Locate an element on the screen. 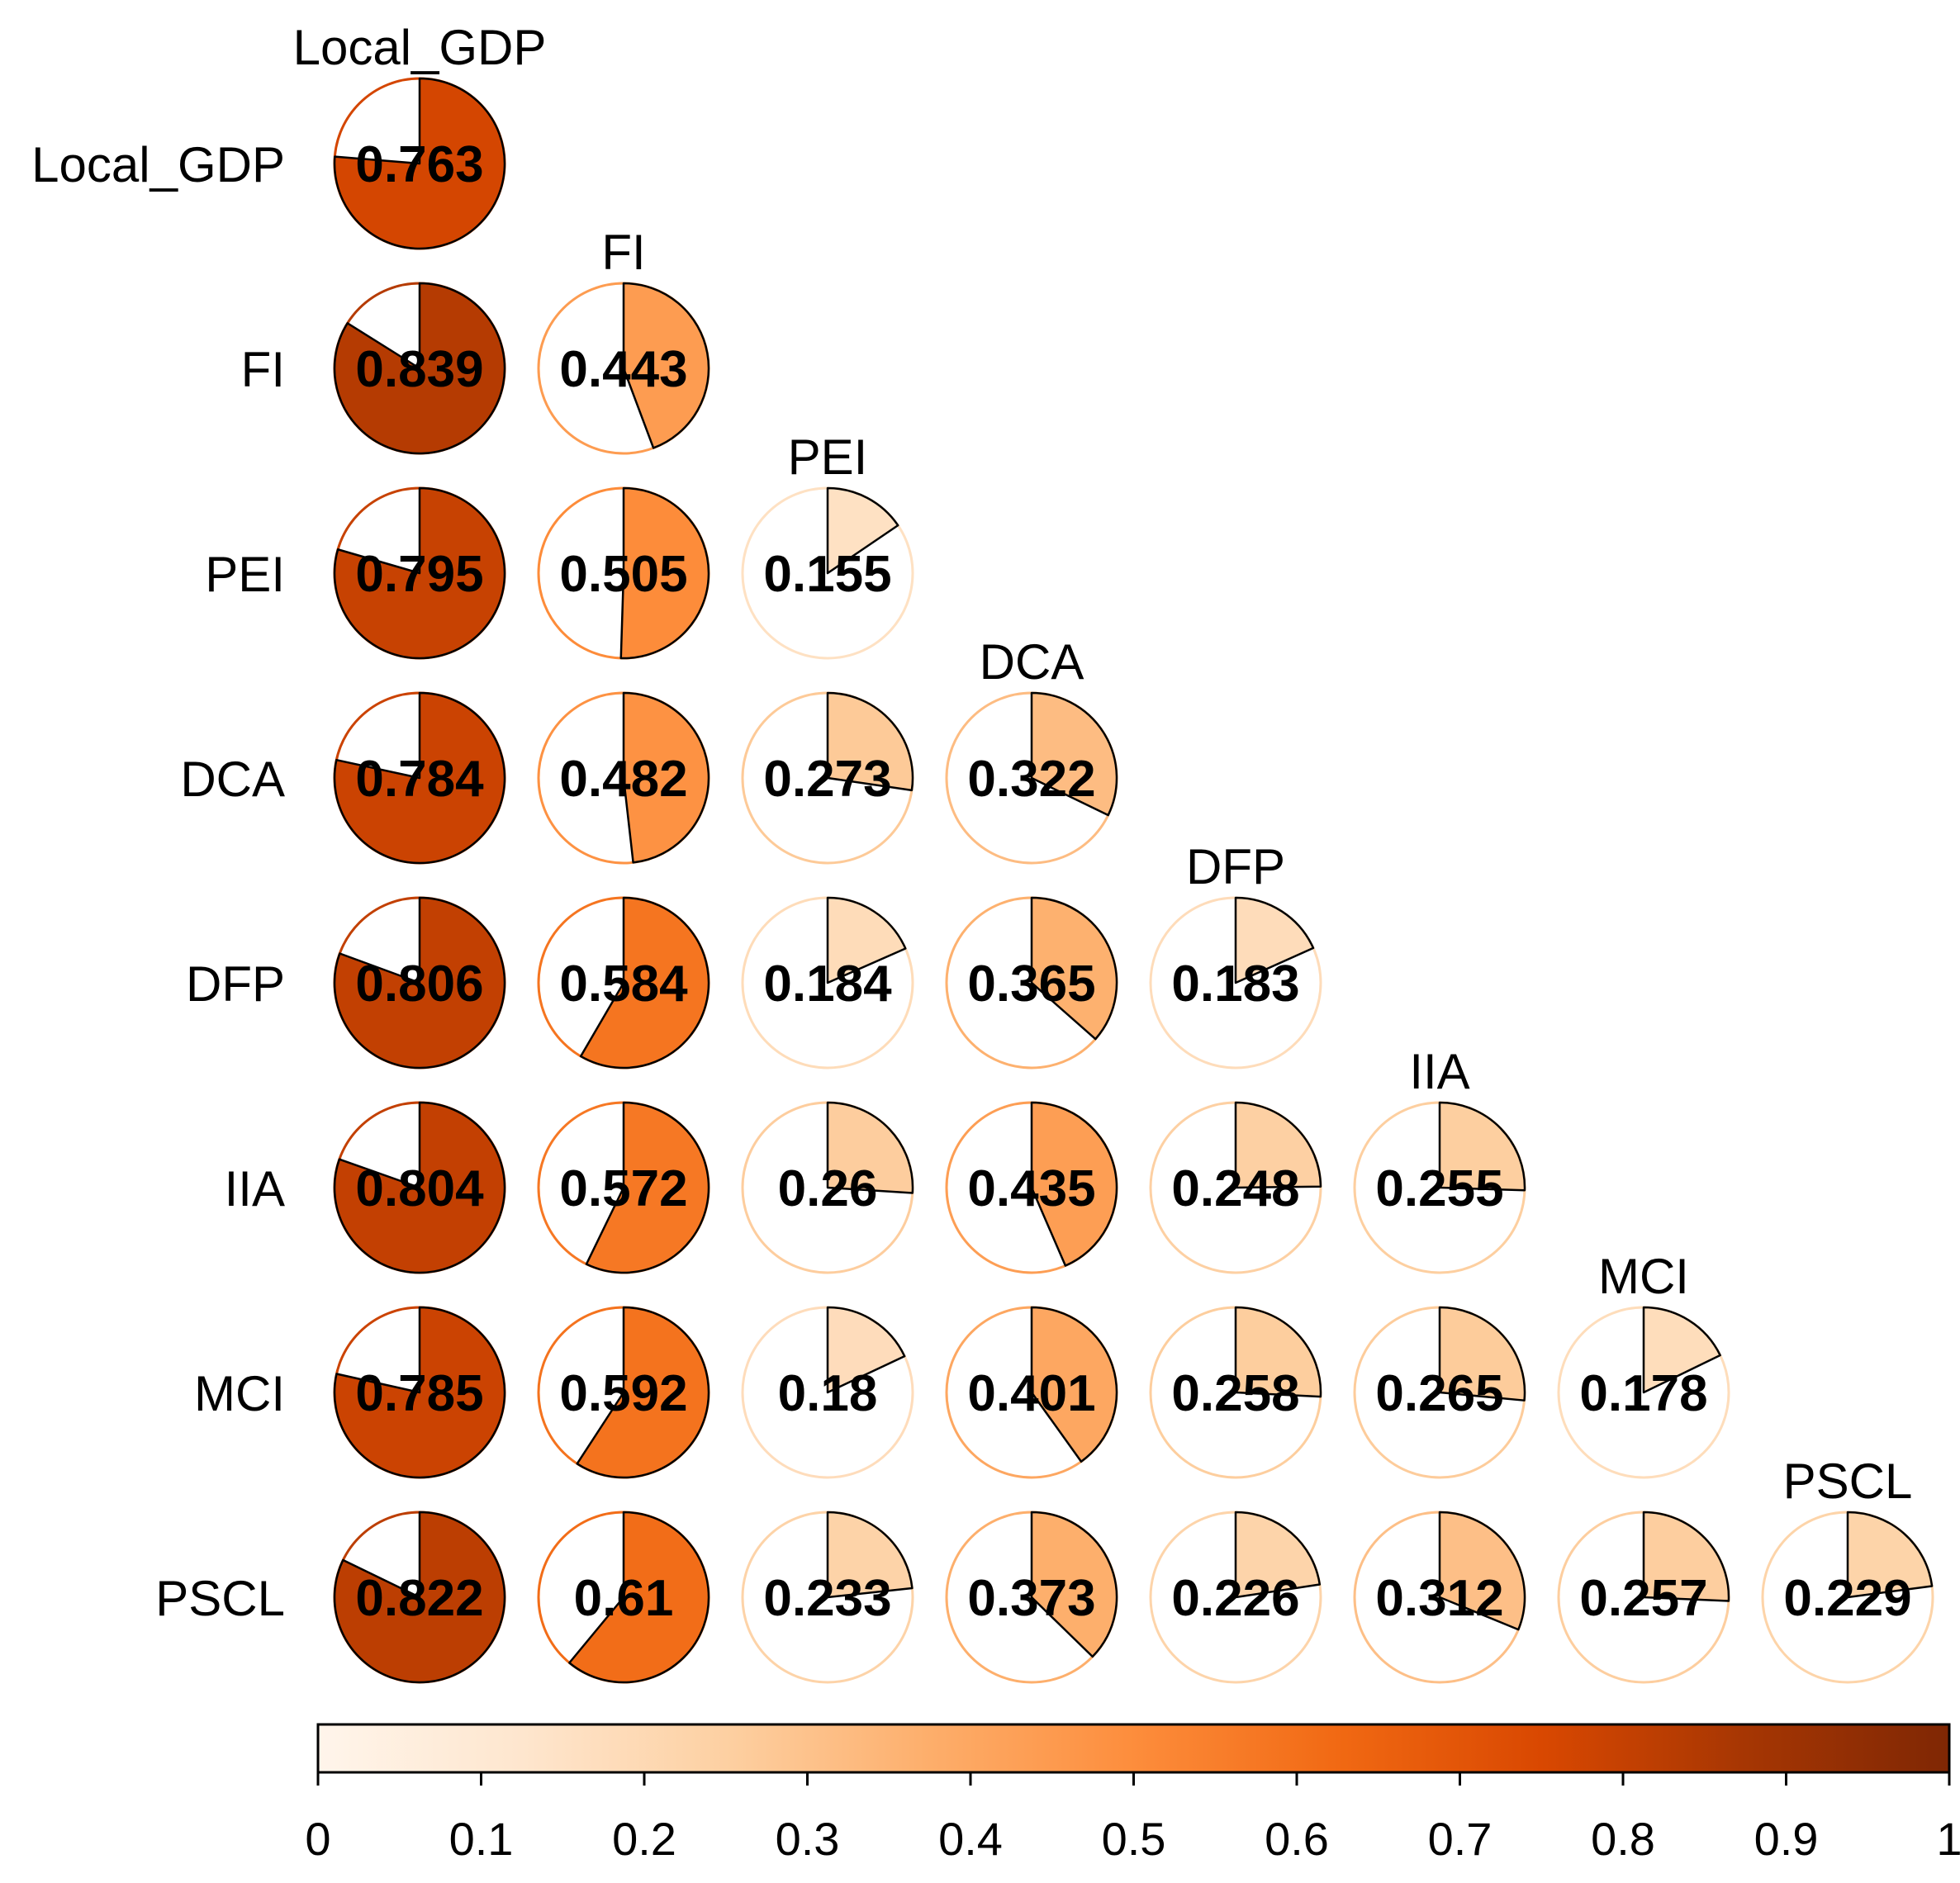 The height and width of the screenshot is (1883, 1960). pie-cell-pei-pei: 0.155 is located at coordinates (827, 573).